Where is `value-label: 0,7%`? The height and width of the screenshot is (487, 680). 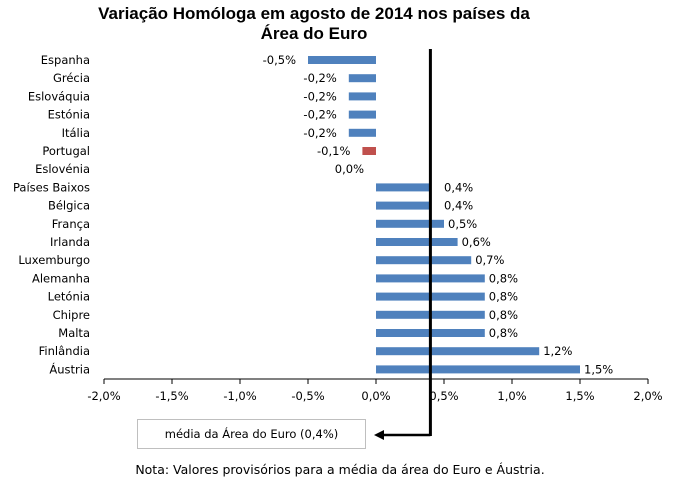
value-label: 0,7% is located at coordinates (489, 260).